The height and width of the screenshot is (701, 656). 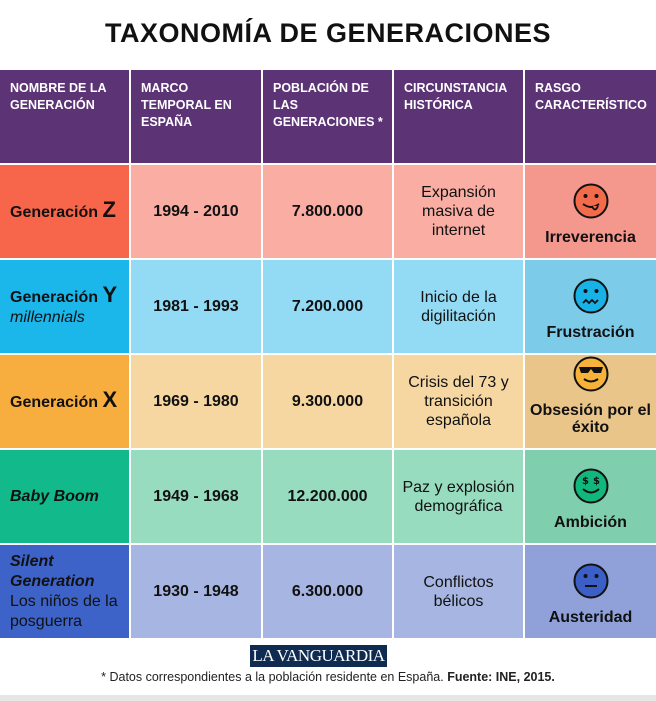 What do you see at coordinates (328, 307) in the screenshot?
I see `population: 7.200.000` at bounding box center [328, 307].